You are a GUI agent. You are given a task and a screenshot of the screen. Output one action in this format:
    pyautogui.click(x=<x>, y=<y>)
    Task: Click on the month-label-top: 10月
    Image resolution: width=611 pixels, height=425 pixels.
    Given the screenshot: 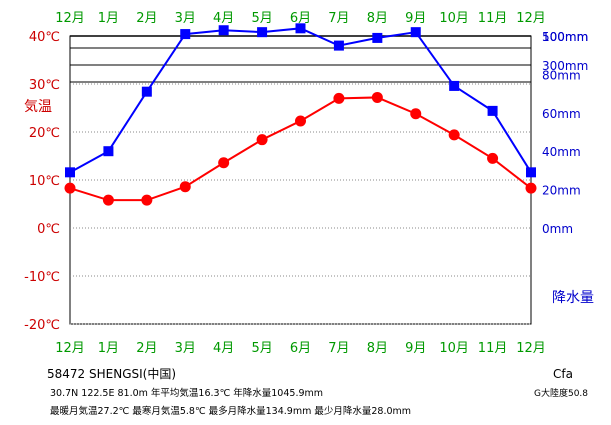 What is the action you would take?
    pyautogui.click(x=454, y=18)
    